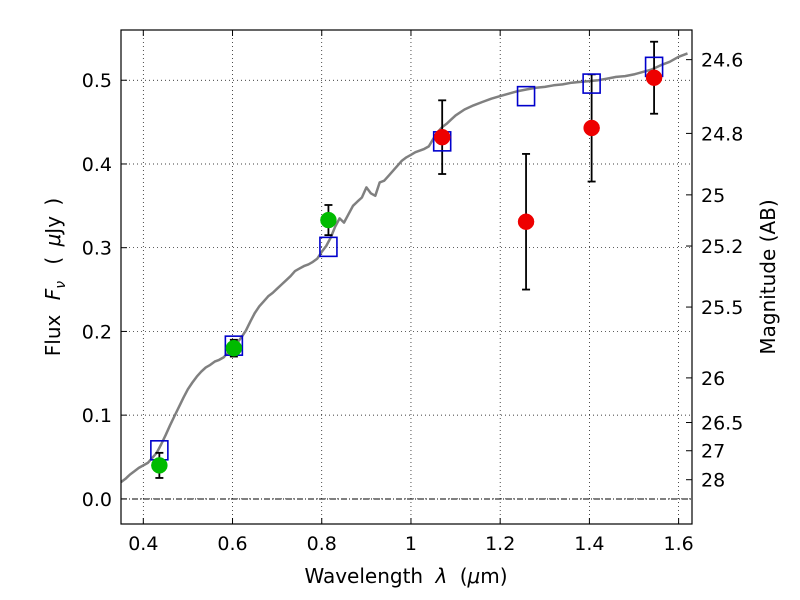  I want to click on y2-tick-label: 27, so click(713, 452).